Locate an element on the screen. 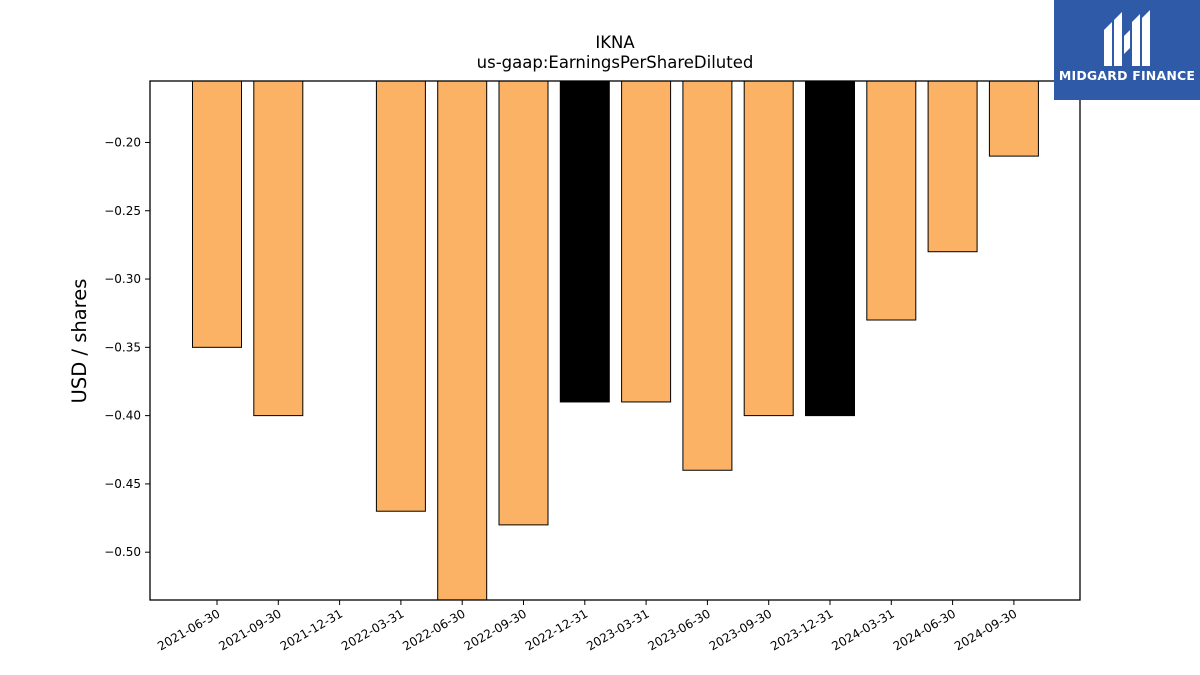 This screenshot has width=1200, height=675. chart-title: IKNA is located at coordinates (615, 42).